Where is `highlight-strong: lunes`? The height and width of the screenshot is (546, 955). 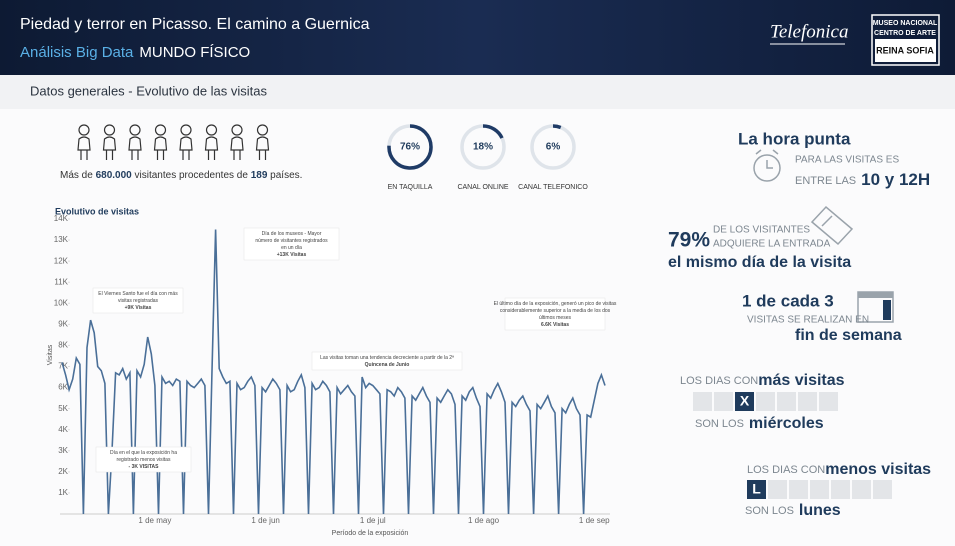
highlight-strong: lunes is located at coordinates (820, 510).